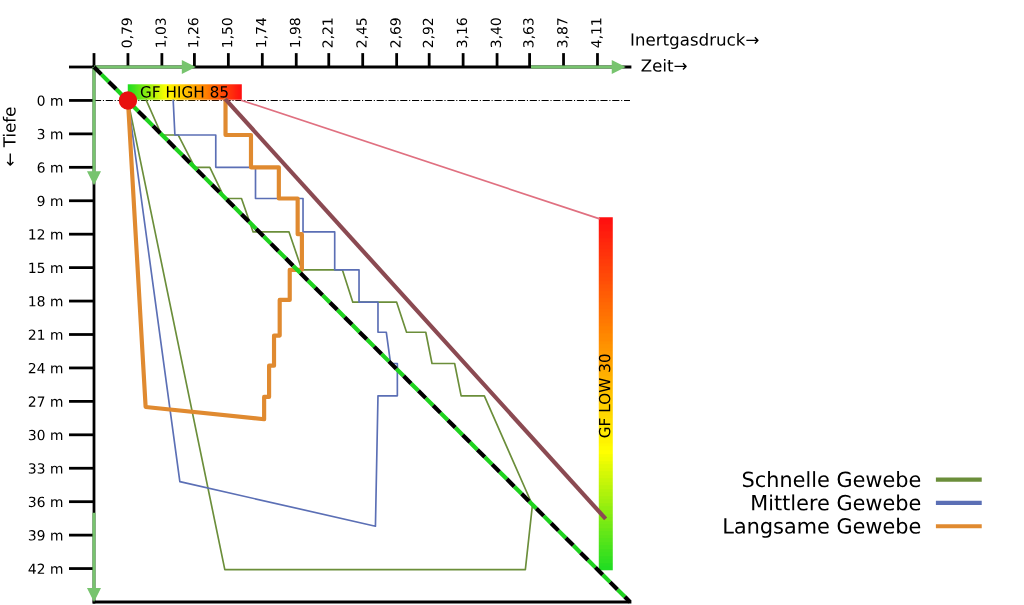  Describe the element at coordinates (45, 502) in the screenshot. I see `y-tick-label: 36 m` at that location.